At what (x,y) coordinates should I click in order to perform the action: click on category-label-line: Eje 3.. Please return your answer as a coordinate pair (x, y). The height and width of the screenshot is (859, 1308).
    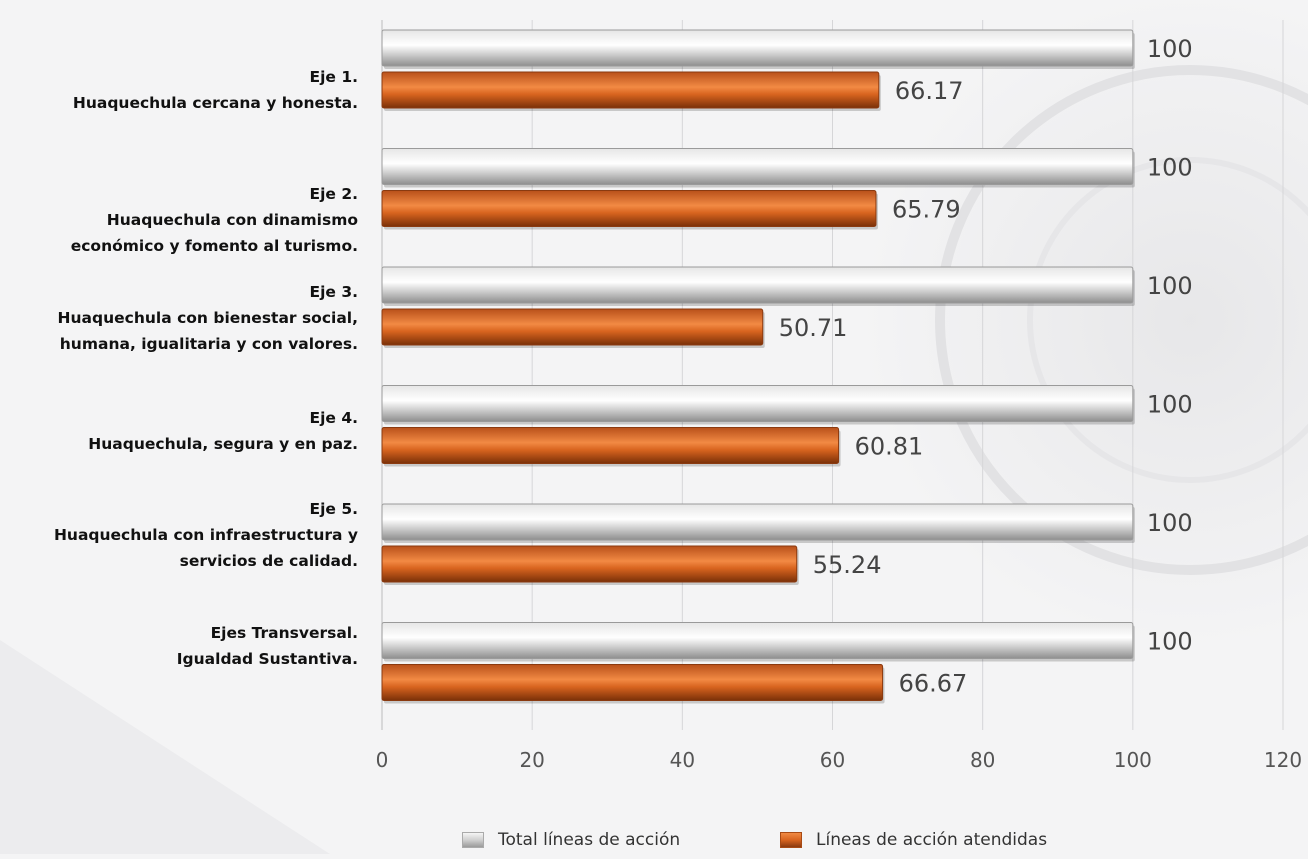
    Looking at the image, I should click on (333, 292).